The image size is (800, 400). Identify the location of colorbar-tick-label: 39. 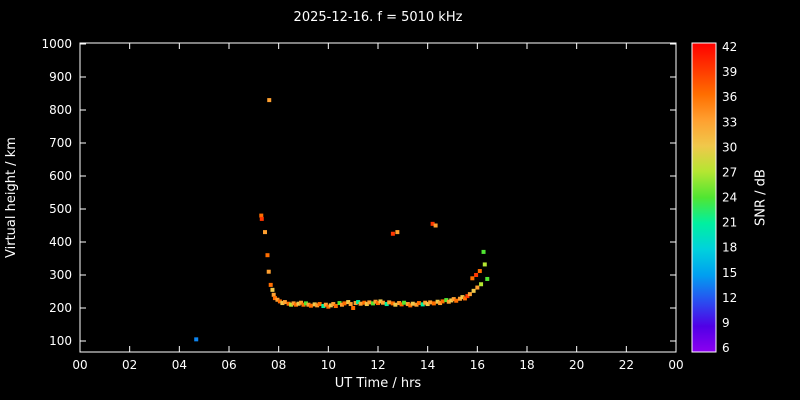
(729, 72).